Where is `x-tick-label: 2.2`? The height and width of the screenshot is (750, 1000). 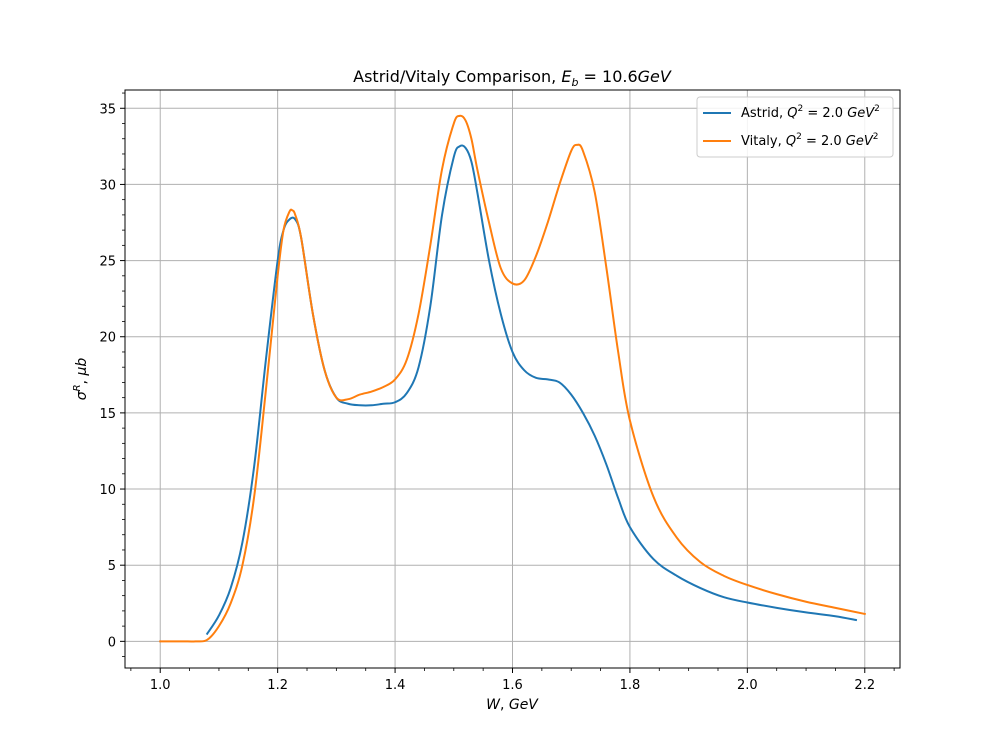 x-tick-label: 2.2 is located at coordinates (864, 685).